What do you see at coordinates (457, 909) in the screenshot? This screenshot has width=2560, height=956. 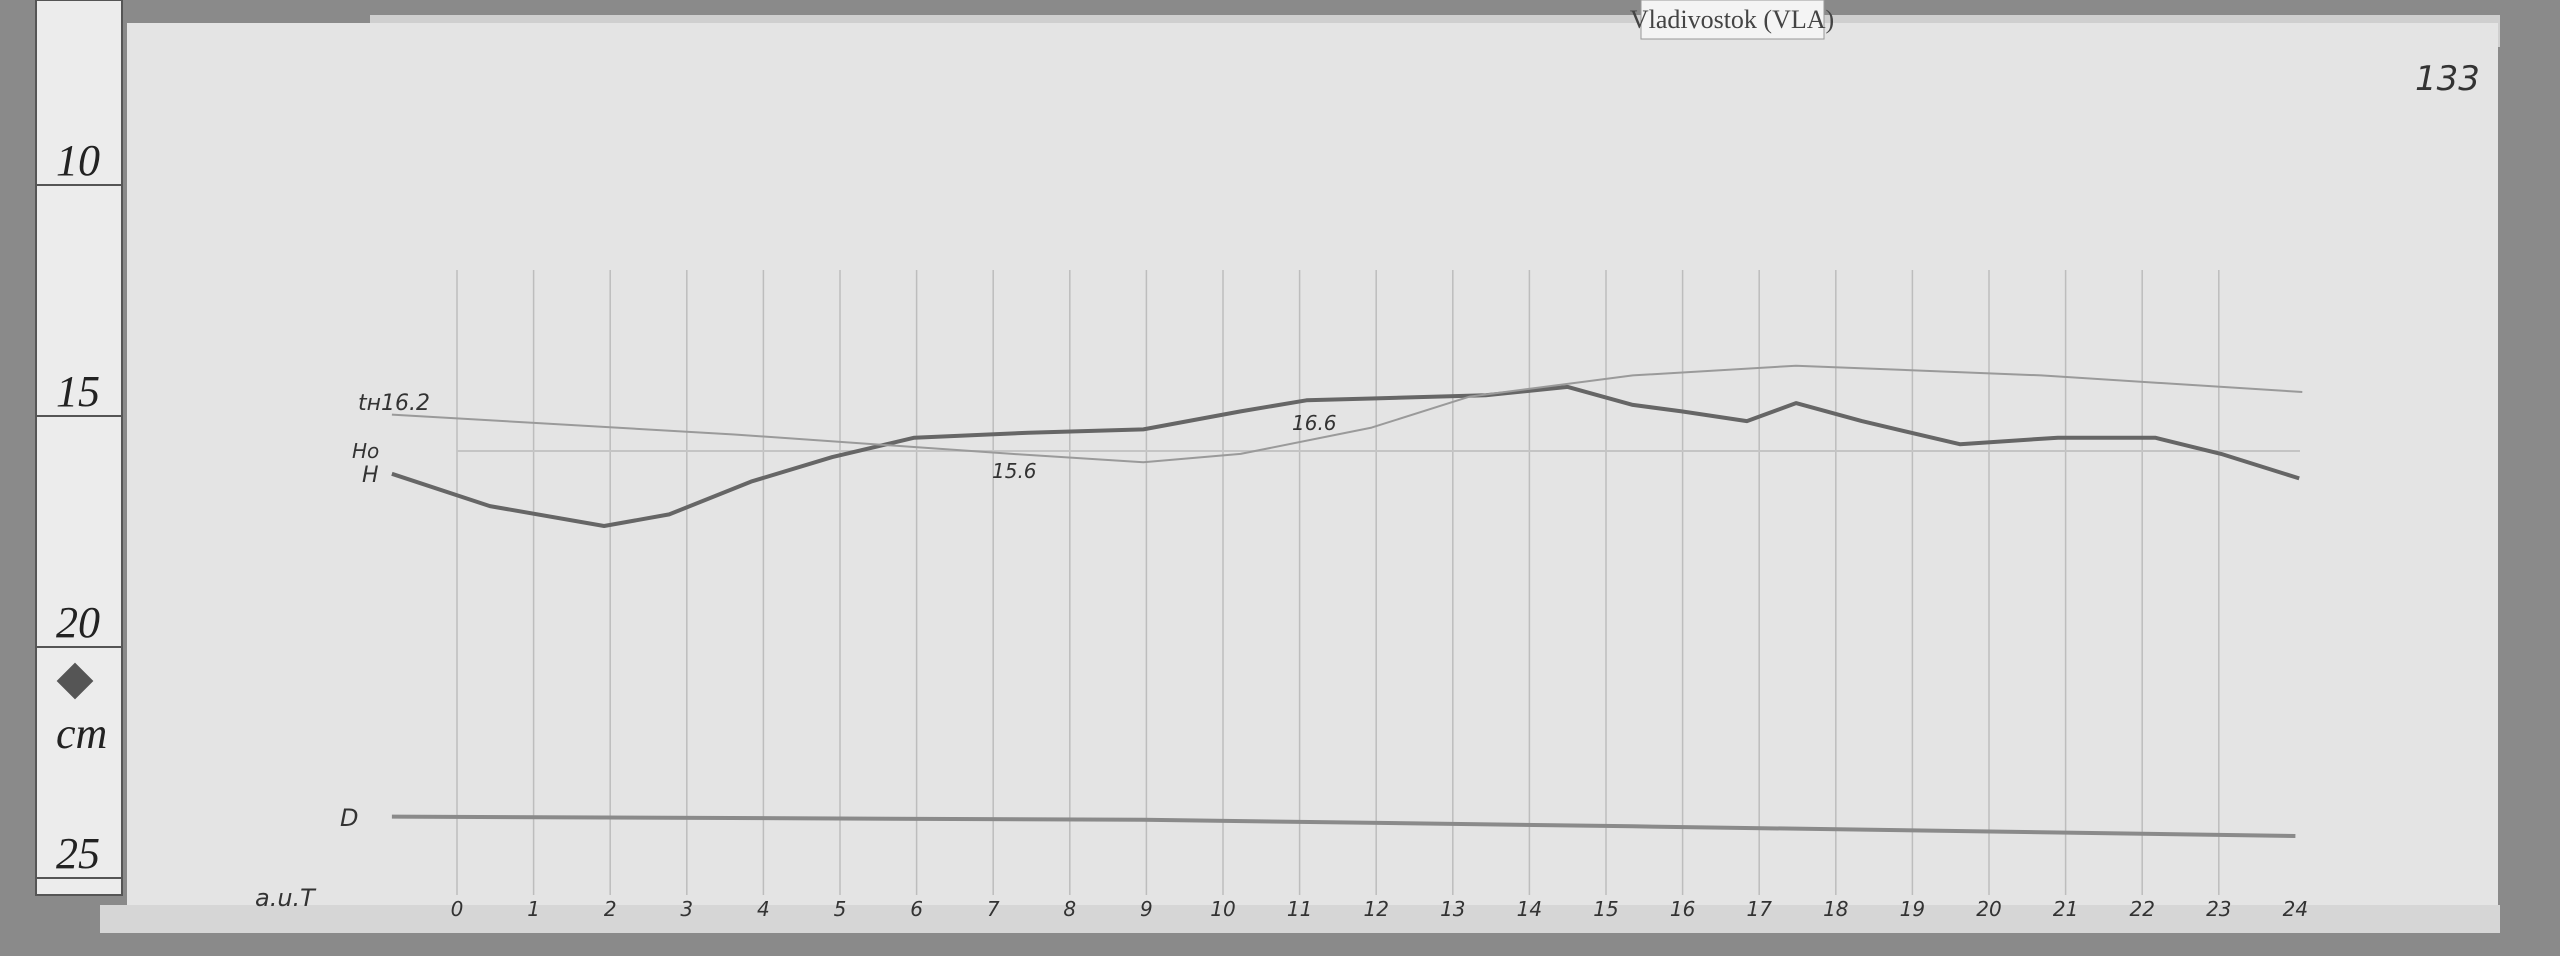 I see `hour-tick-label: 0` at bounding box center [457, 909].